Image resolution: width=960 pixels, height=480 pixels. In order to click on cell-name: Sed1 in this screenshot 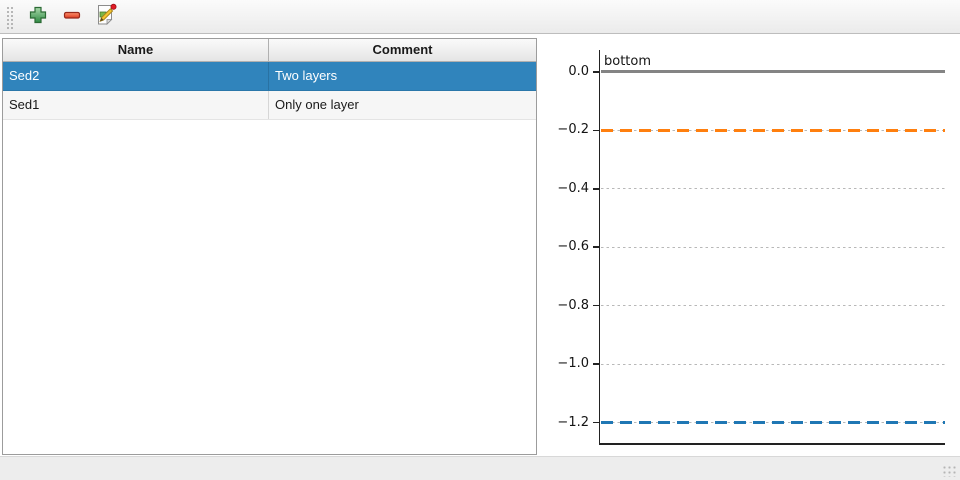, I will do `click(136, 105)`.